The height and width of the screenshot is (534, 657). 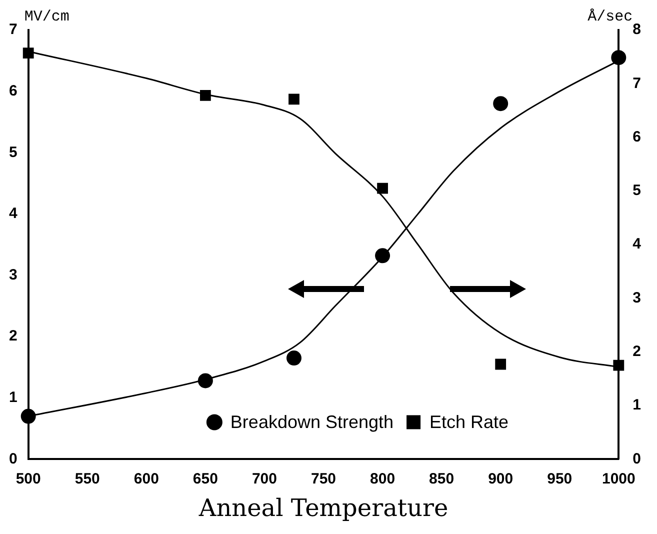 What do you see at coordinates (441, 479) in the screenshot?
I see `x-tick-label: 850` at bounding box center [441, 479].